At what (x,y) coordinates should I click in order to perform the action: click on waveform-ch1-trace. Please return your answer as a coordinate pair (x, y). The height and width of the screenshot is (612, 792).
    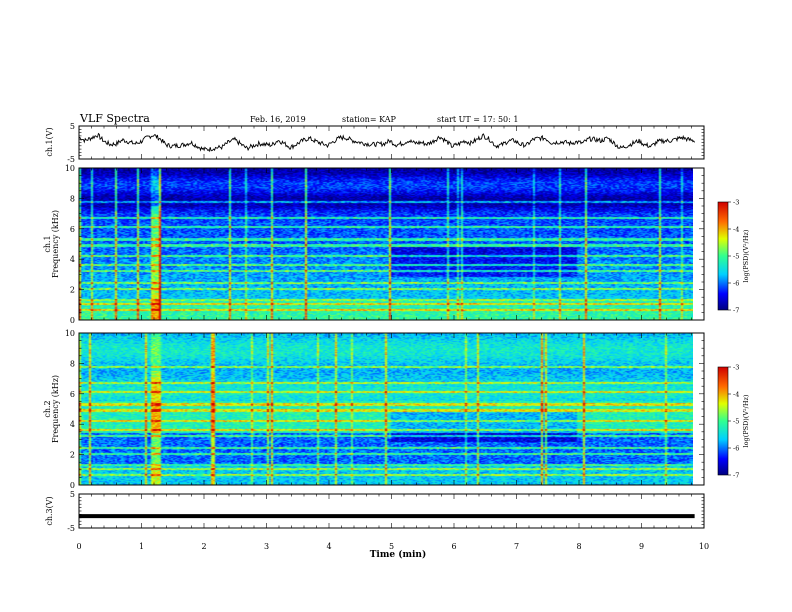
    Looking at the image, I should click on (386, 142).